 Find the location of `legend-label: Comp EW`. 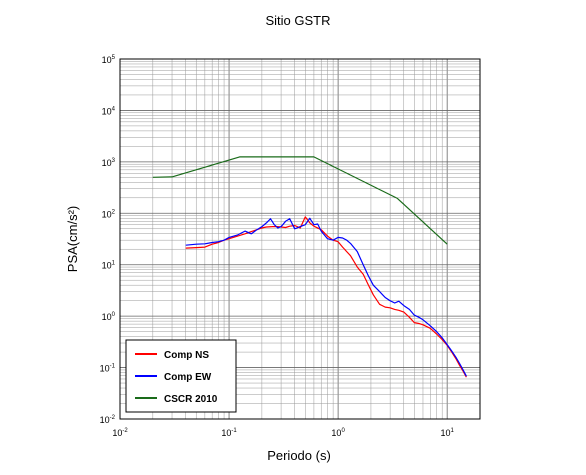

legend-label: Comp EW is located at coordinates (188, 377).